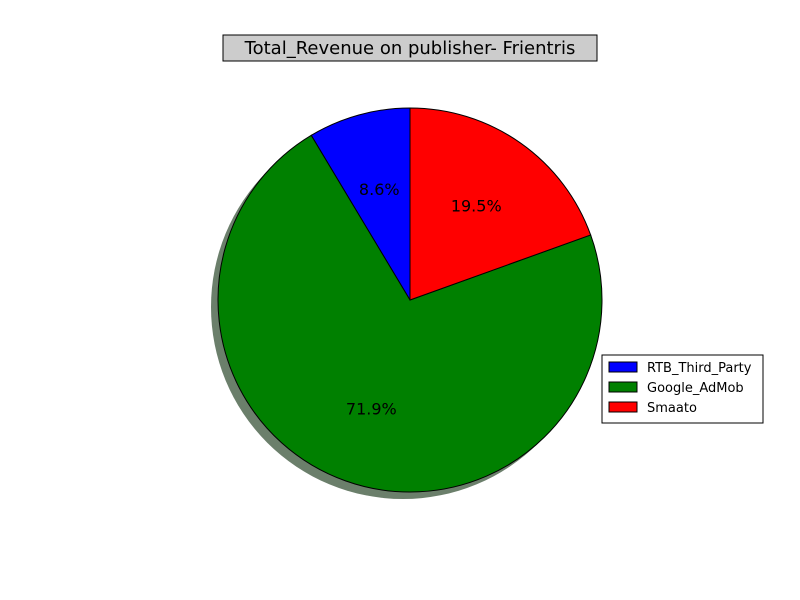 The height and width of the screenshot is (600, 800). What do you see at coordinates (379, 189) in the screenshot?
I see `pct-label-rtb-third-party: 8.6%` at bounding box center [379, 189].